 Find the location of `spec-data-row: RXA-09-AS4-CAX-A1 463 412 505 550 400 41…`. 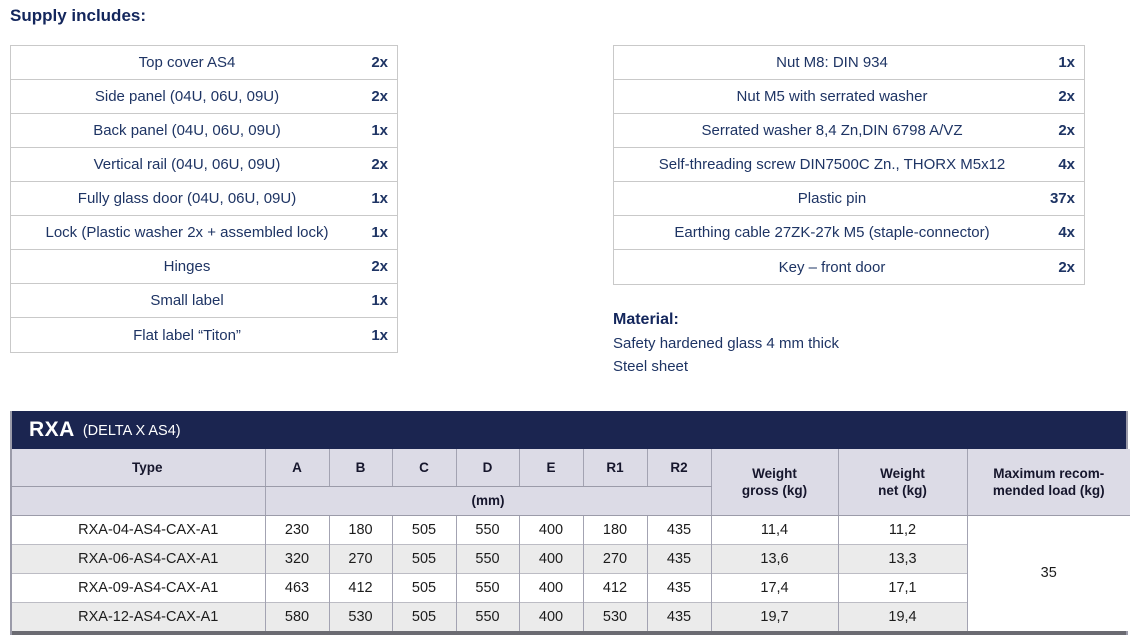

spec-data-row: RXA-09-AS4-CAX-A1 463 412 505 550 400 41… is located at coordinates (571, 587).